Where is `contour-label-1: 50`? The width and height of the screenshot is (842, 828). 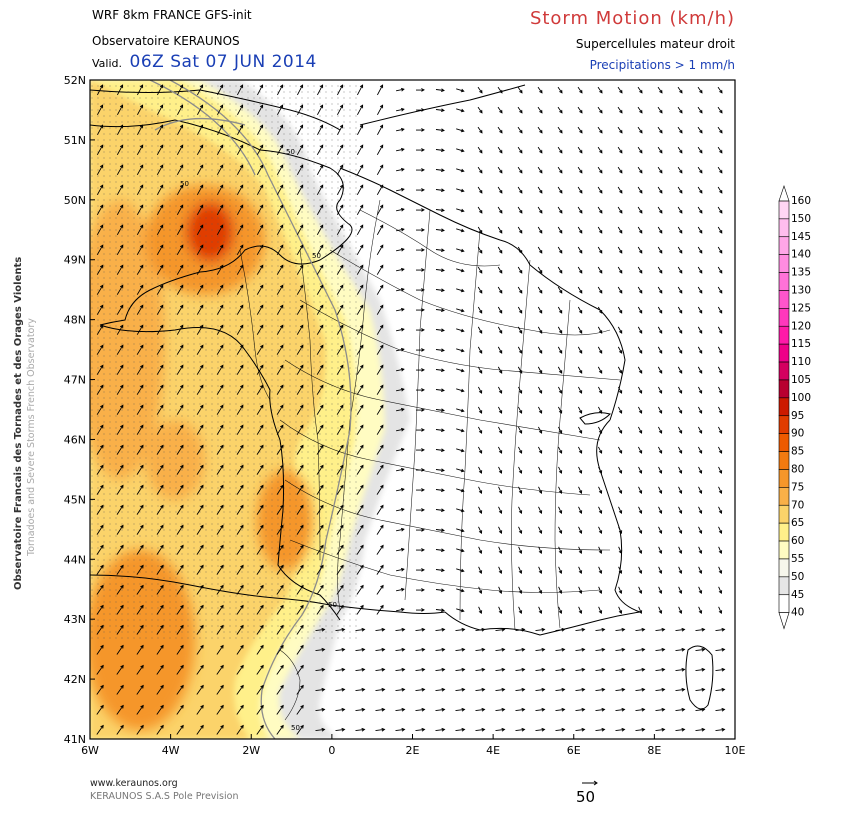 contour-label-1: 50 is located at coordinates (184, 184).